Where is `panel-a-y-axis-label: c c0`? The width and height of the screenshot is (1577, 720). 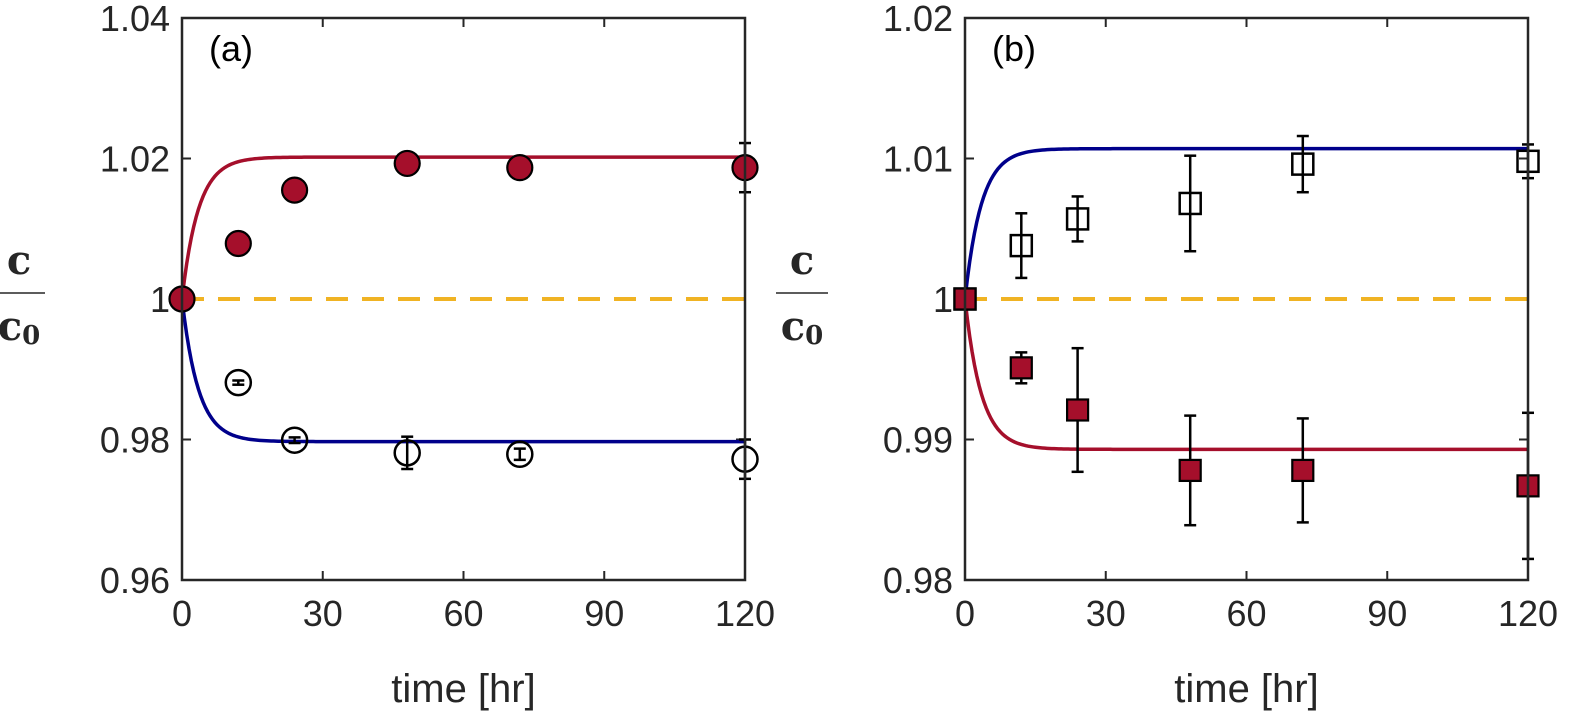 panel-a-y-axis-label: c c0 is located at coordinates (22, 294).